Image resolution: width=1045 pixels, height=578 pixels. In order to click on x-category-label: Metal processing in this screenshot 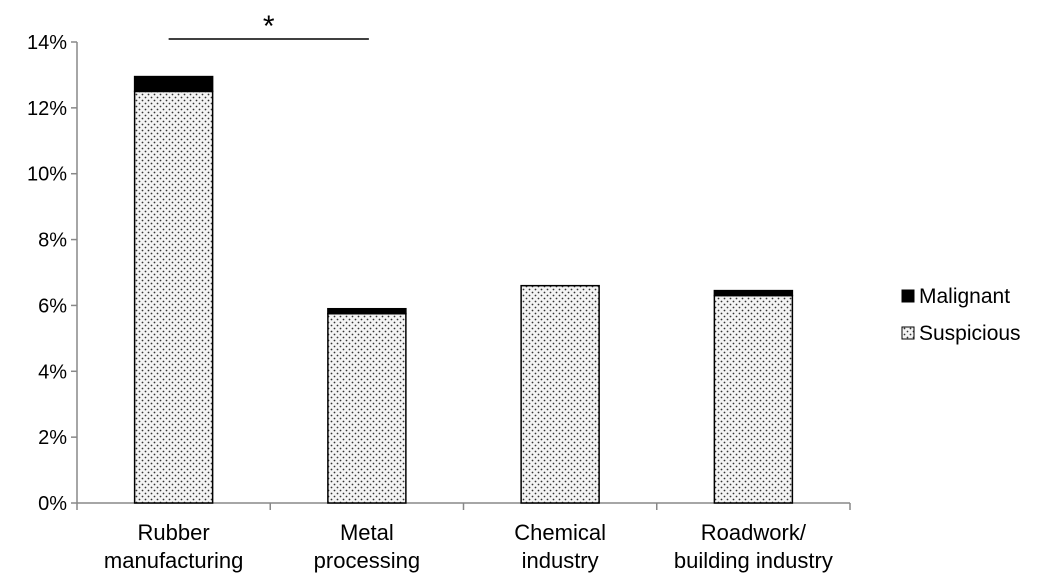, I will do `click(367, 546)`.